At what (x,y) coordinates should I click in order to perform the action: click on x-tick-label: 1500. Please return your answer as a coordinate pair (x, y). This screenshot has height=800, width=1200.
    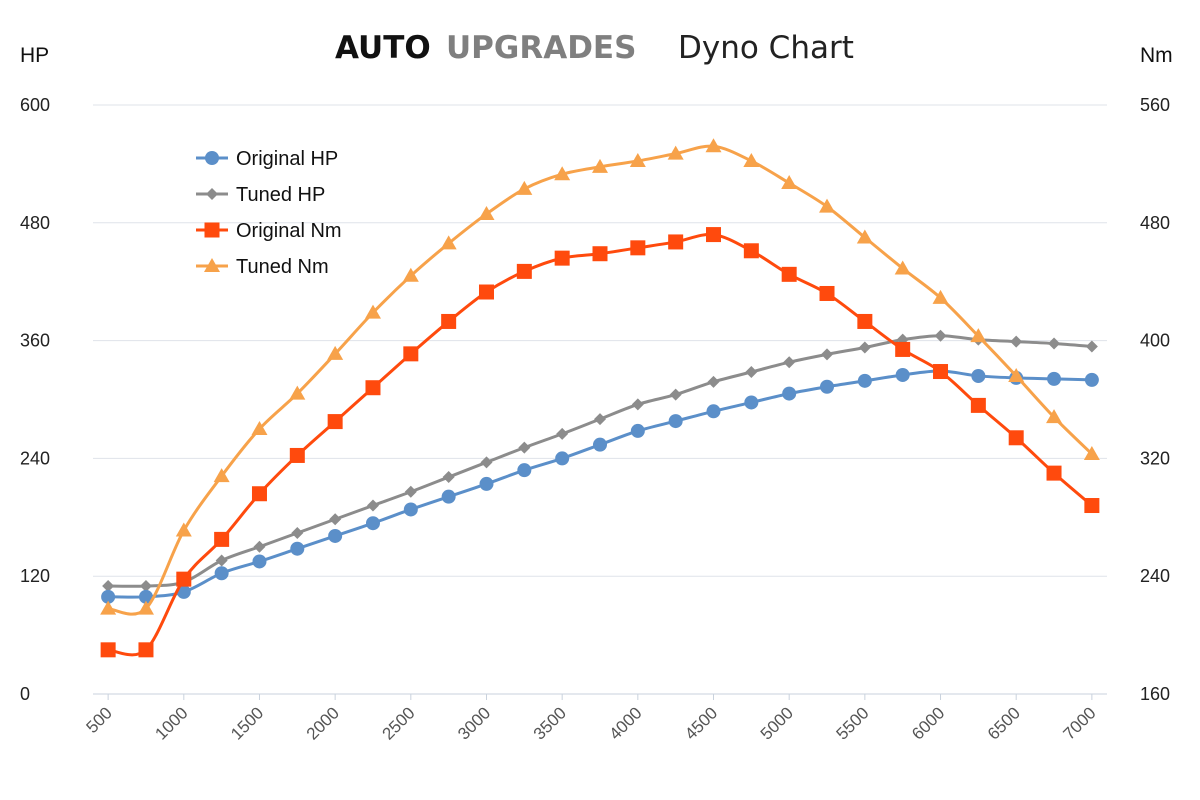
    Looking at the image, I should click on (247, 723).